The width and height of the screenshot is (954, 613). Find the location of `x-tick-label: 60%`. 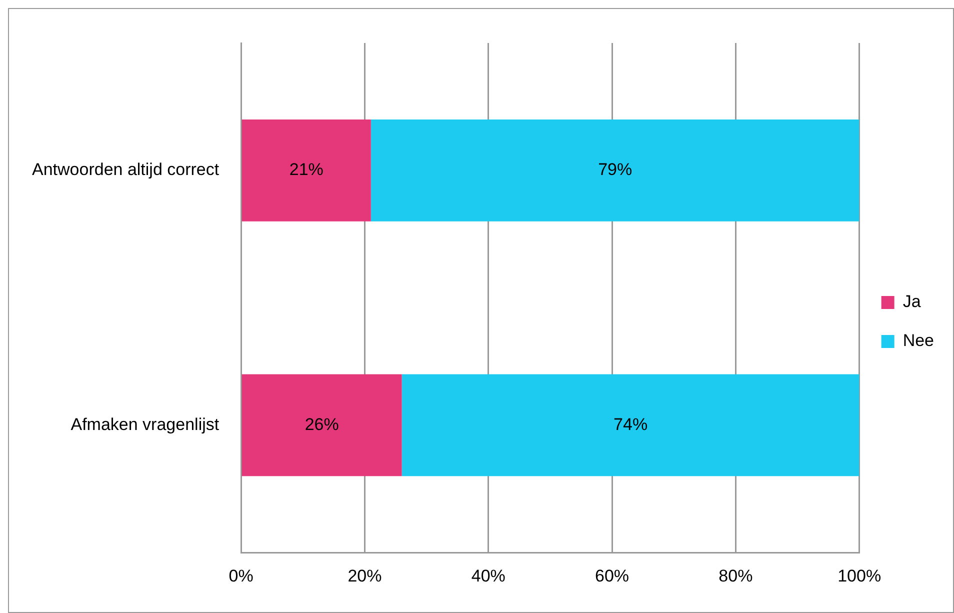

x-tick-label: 60% is located at coordinates (612, 576).